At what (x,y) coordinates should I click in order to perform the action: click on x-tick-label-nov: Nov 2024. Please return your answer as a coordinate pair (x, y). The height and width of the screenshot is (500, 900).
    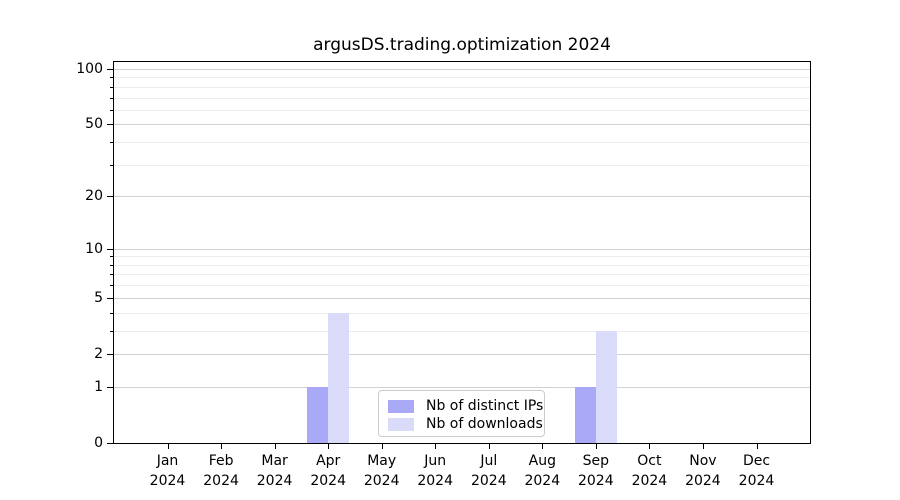
    Looking at the image, I should click on (703, 471).